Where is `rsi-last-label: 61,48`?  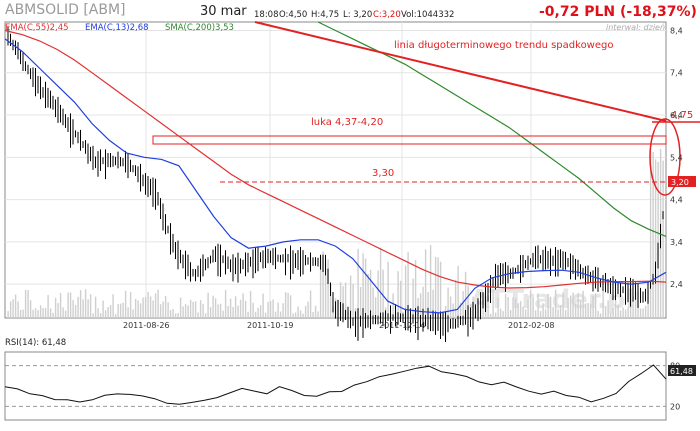 rsi-last-label: 61,48 is located at coordinates (681, 371).